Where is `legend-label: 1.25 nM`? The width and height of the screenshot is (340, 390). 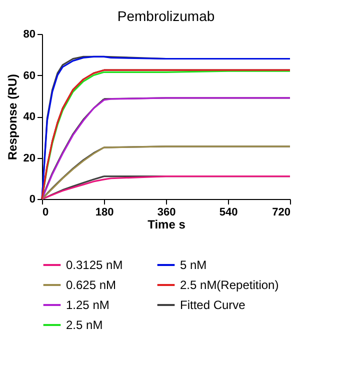
legend-label: 1.25 nM is located at coordinates (88, 305).